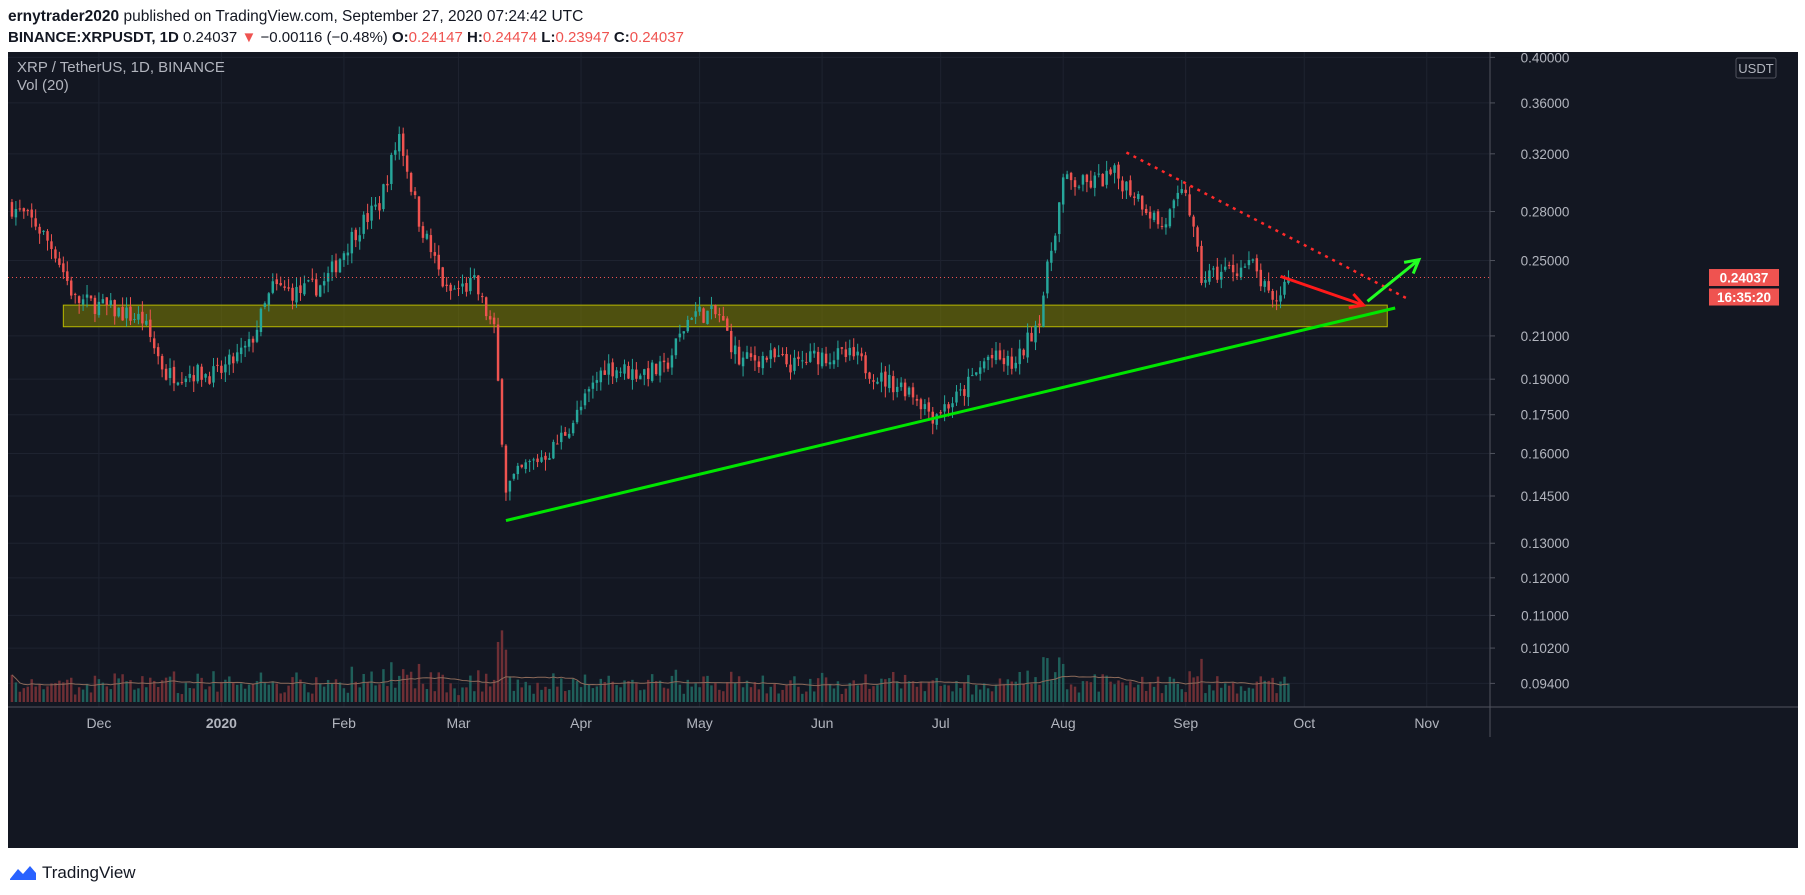  Describe the element at coordinates (950, 414) in the screenshot. I see `ascending-trendline` at that location.